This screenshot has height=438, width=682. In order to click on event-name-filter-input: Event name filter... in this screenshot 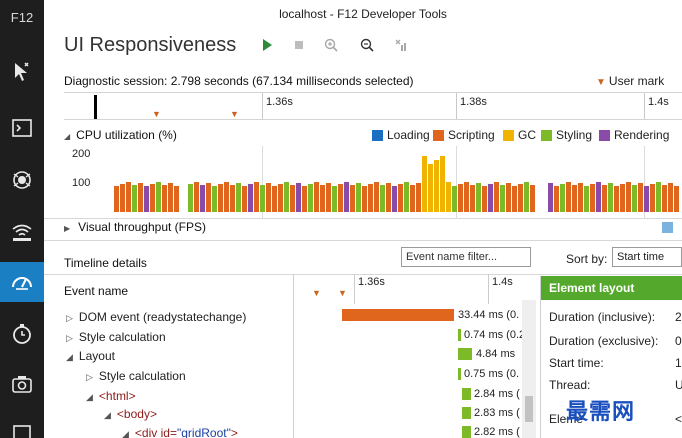, I will do `click(466, 257)`.